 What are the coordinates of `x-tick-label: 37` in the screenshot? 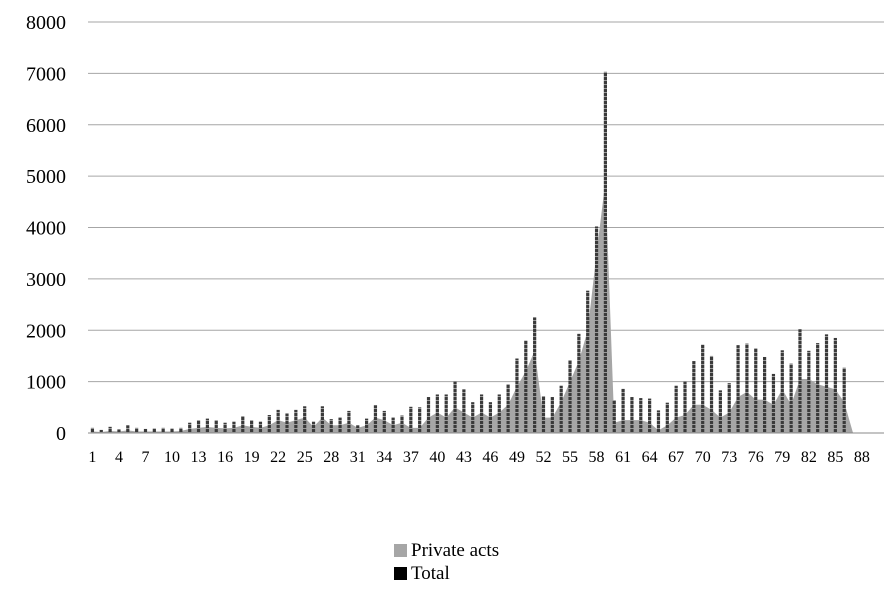 It's located at (411, 457).